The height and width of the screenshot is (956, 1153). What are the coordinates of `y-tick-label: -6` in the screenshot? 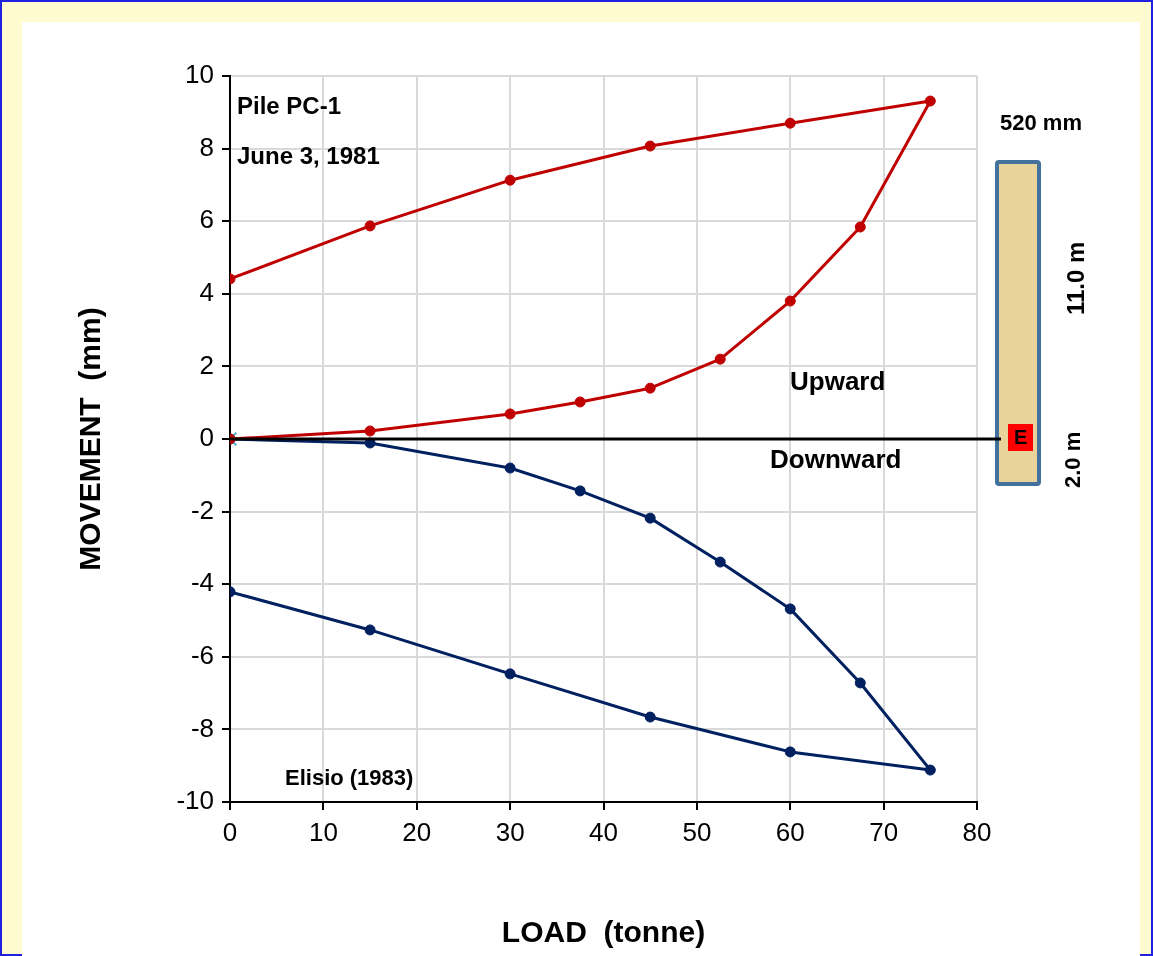 It's located at (202, 654).